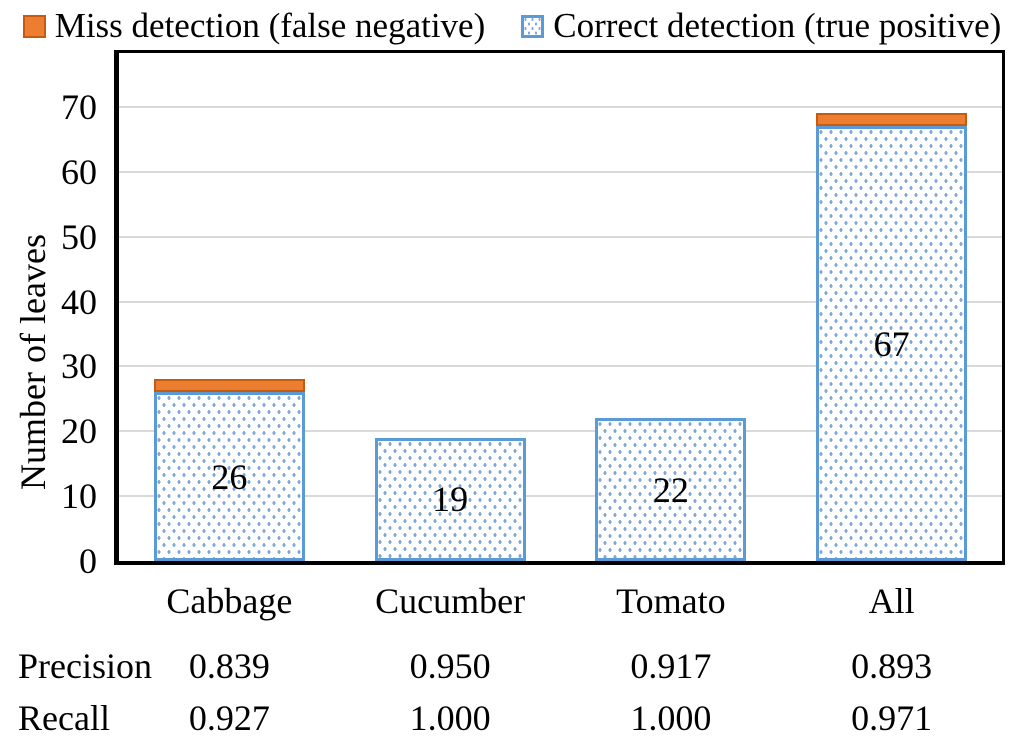 This screenshot has width=1024, height=745. I want to click on x-axis-category-labels: Cabbage Cucumber Tomato All, so click(512, 601).